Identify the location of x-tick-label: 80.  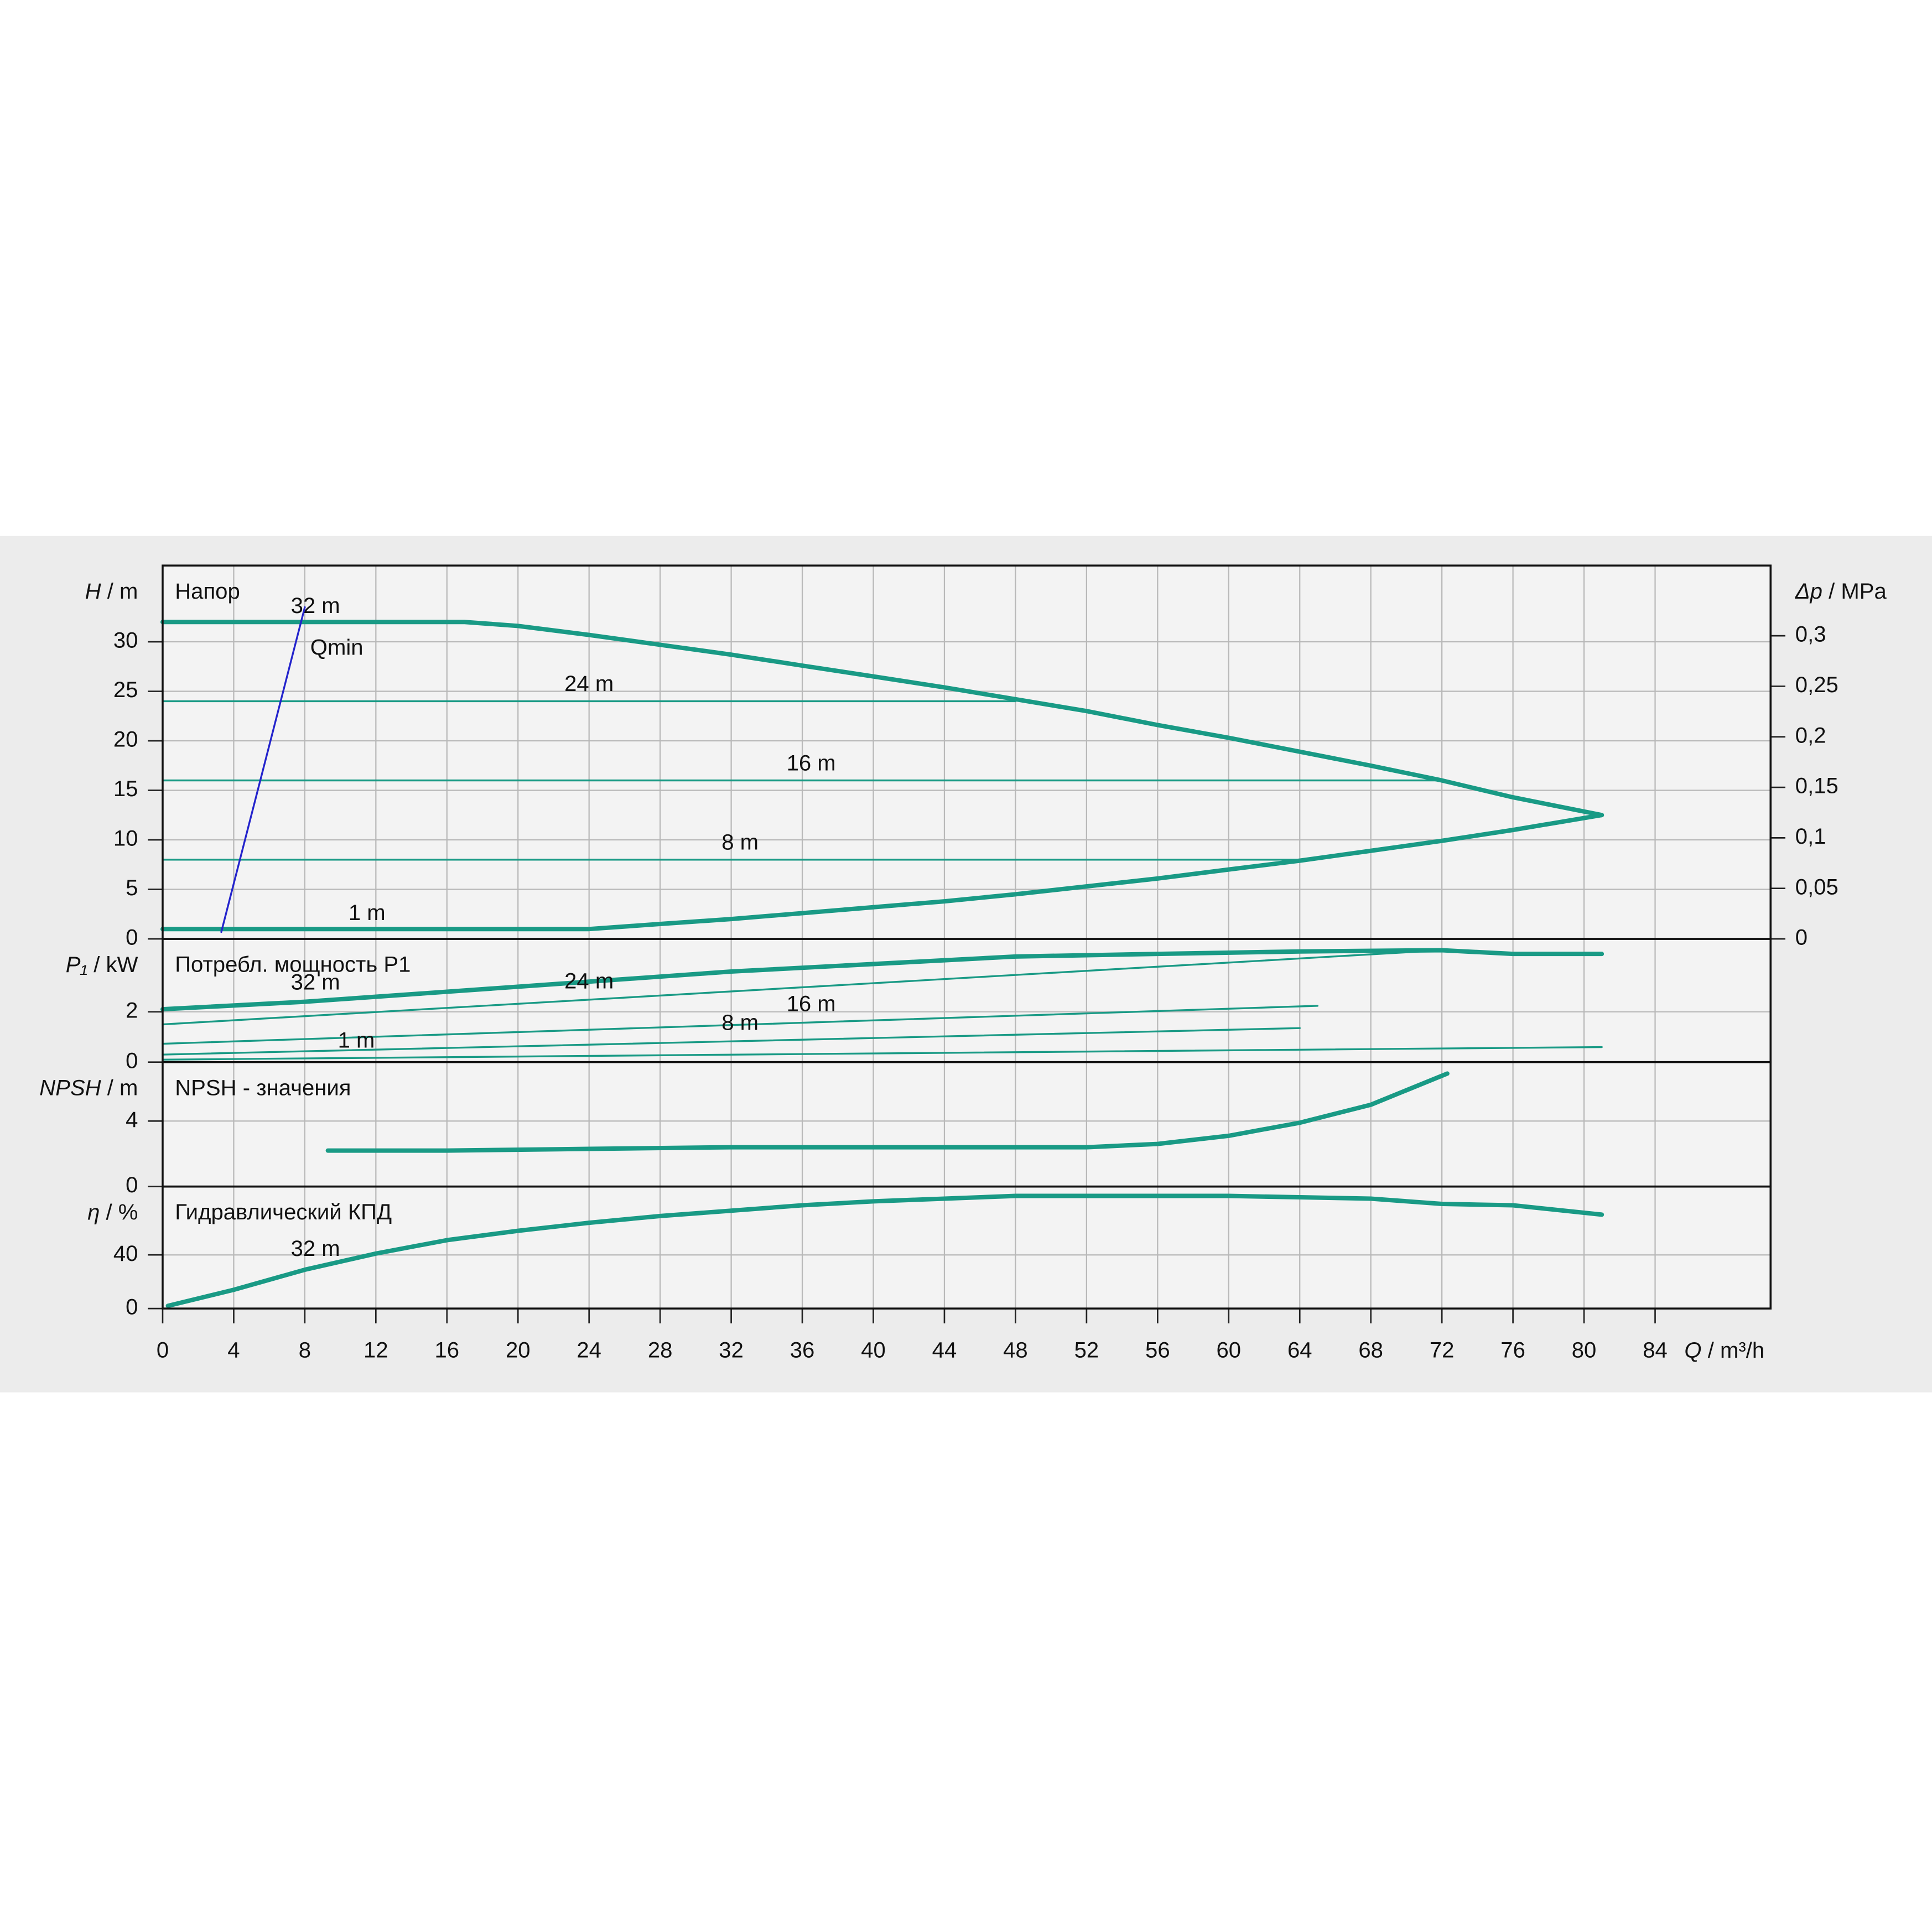
(1584, 1350).